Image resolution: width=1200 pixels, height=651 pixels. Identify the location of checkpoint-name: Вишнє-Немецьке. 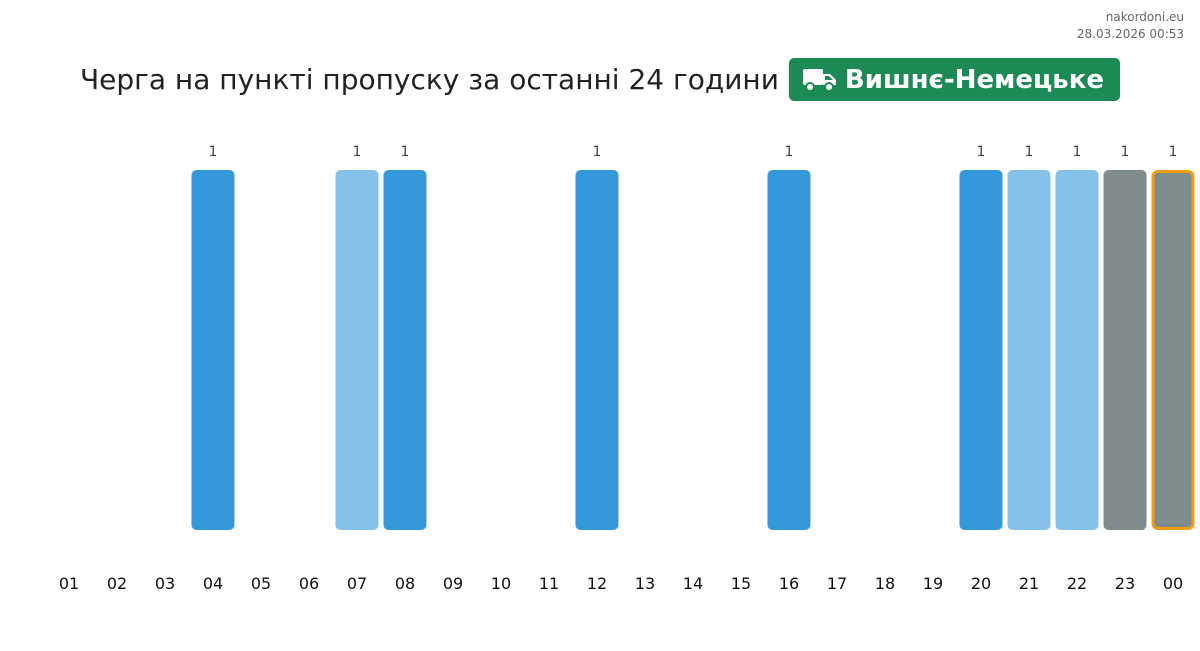
(974, 79).